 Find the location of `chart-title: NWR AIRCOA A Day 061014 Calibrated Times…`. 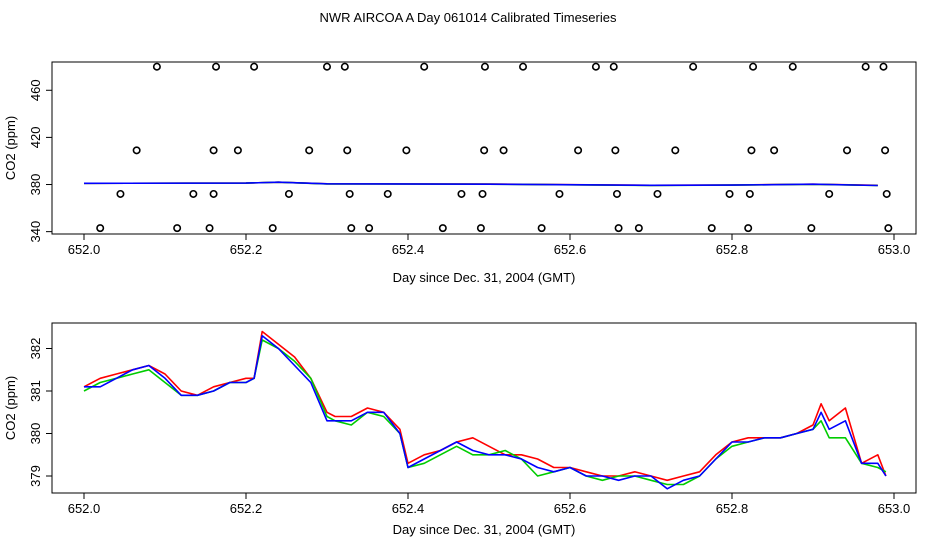

chart-title: NWR AIRCOA A Day 061014 Calibrated Times… is located at coordinates (468, 17).